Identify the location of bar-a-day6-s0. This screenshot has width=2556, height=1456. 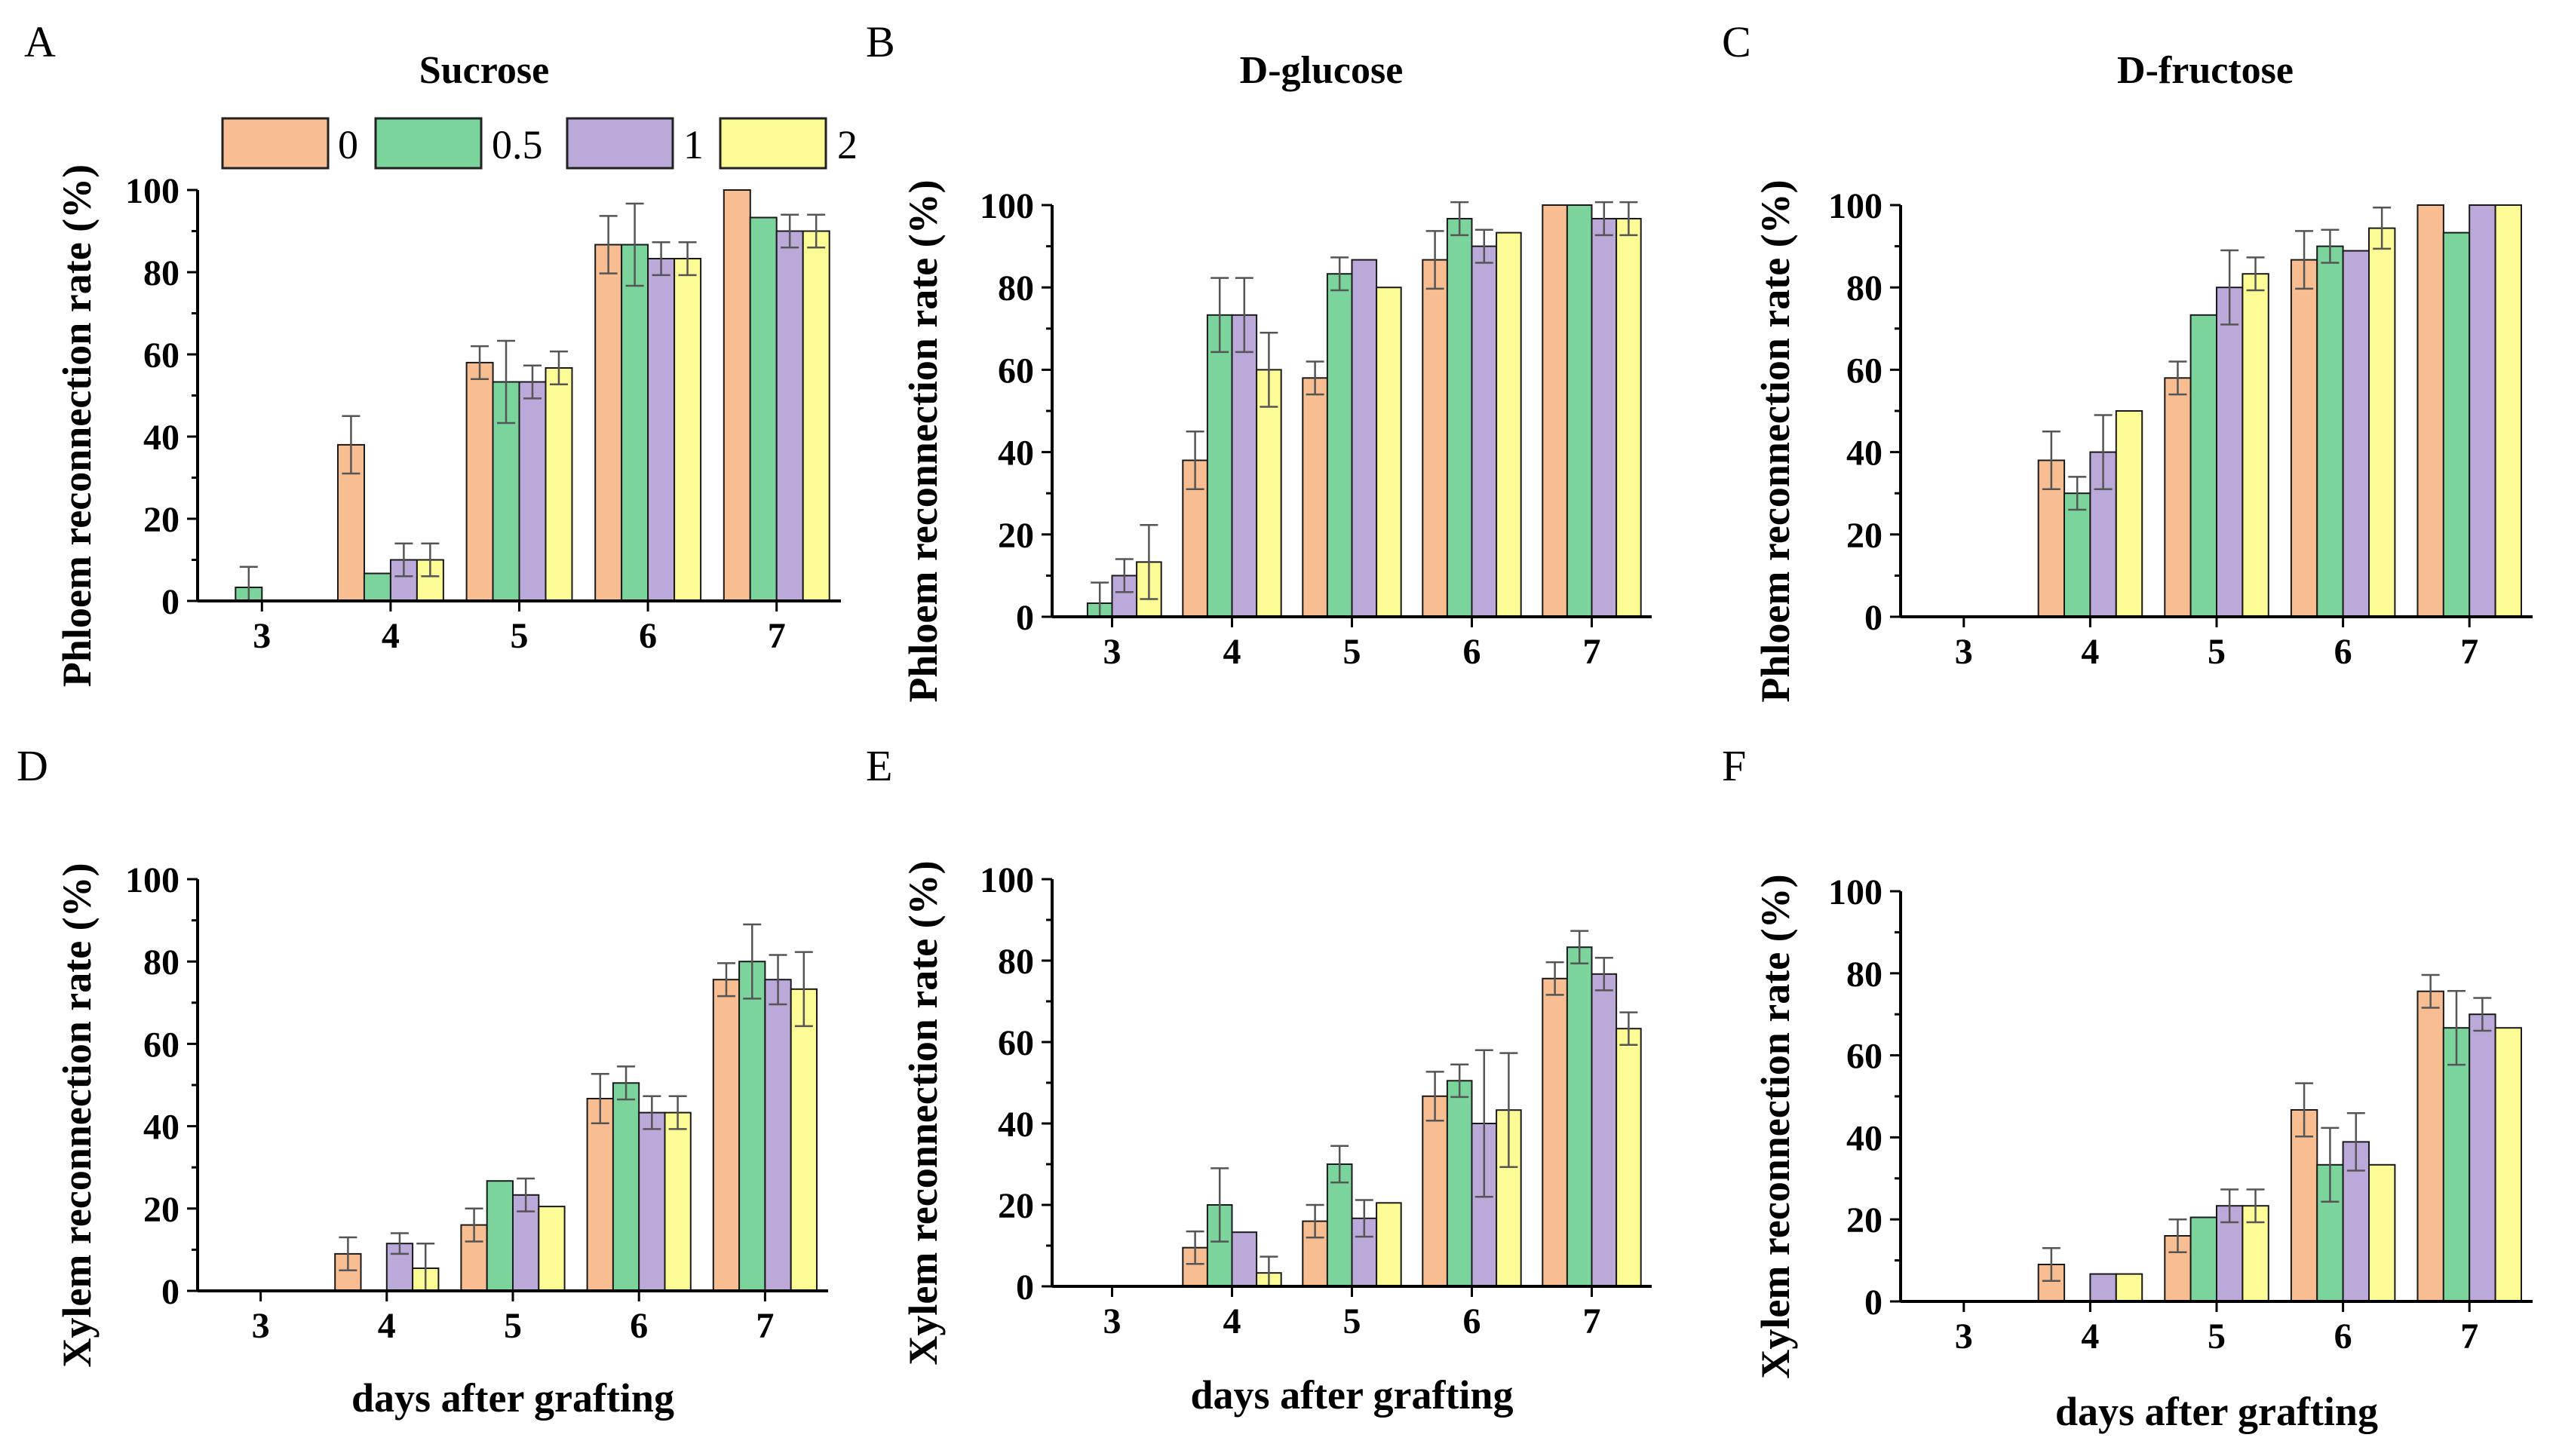
(608, 423).